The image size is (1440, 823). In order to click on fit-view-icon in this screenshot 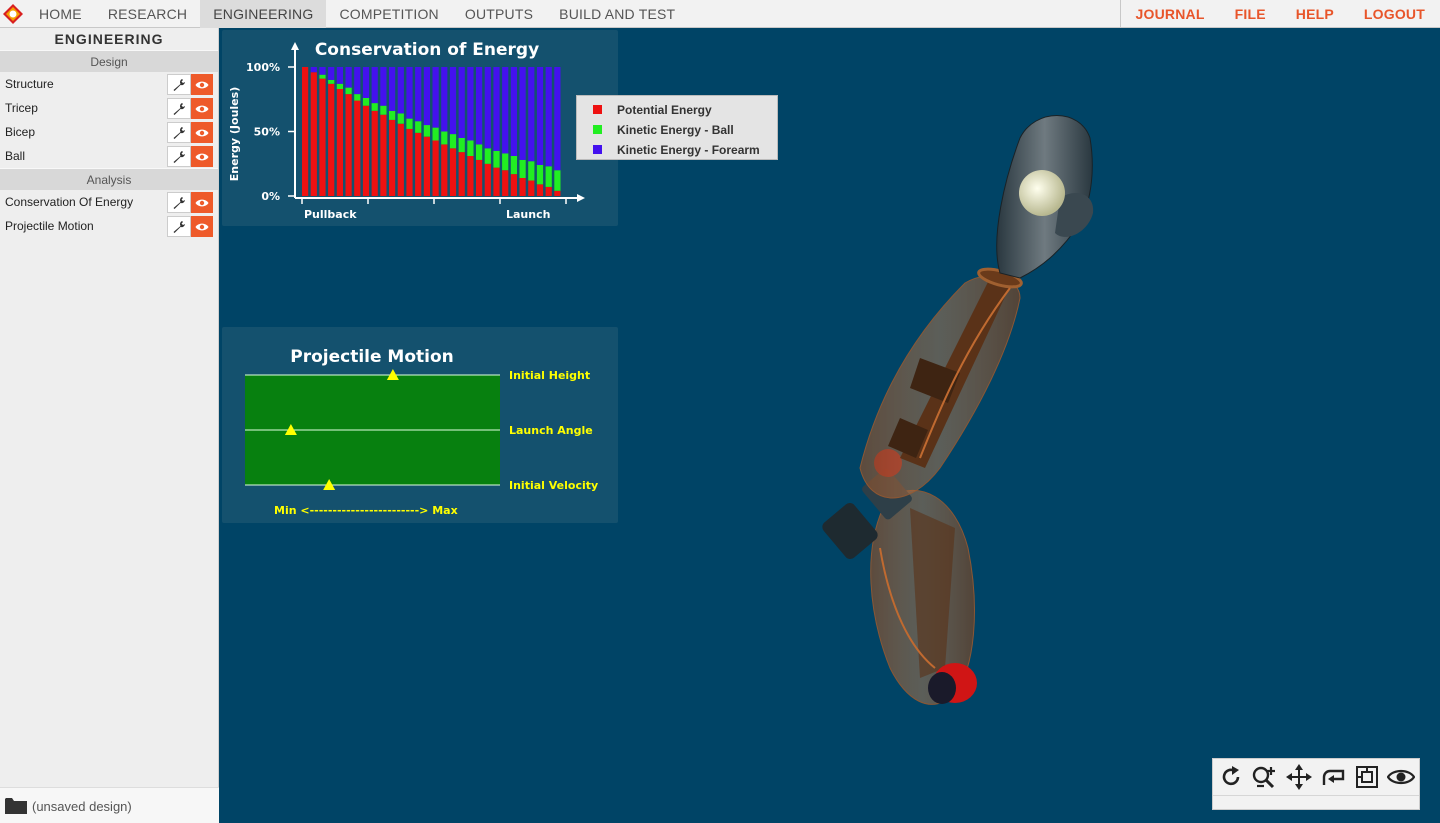, I will do `click(1367, 777)`.